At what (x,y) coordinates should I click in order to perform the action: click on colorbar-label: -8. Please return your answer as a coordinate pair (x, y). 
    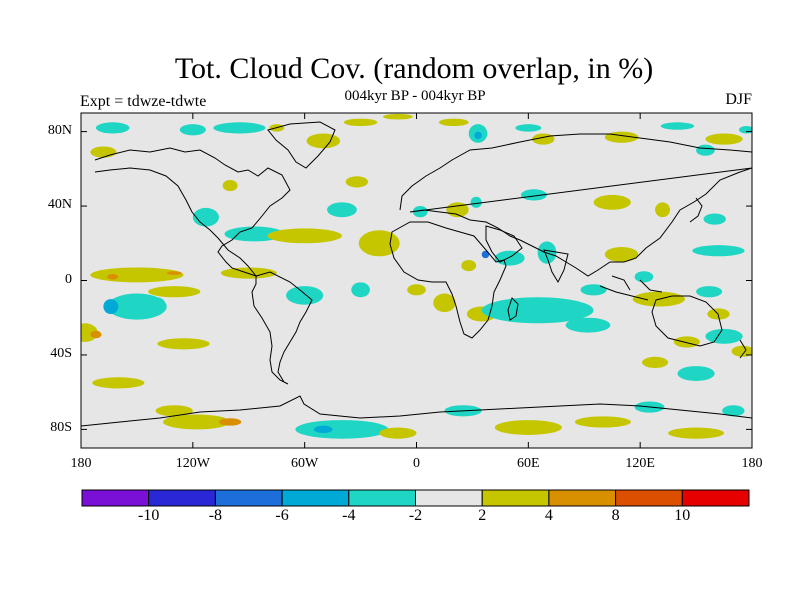
    Looking at the image, I should click on (215, 515).